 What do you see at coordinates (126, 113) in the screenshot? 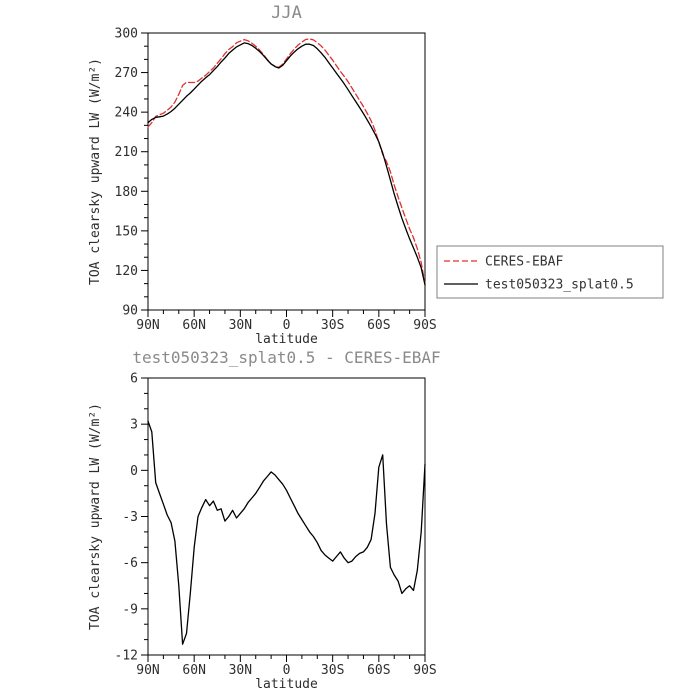
I see `svg-text: 240` at bounding box center [126, 113].